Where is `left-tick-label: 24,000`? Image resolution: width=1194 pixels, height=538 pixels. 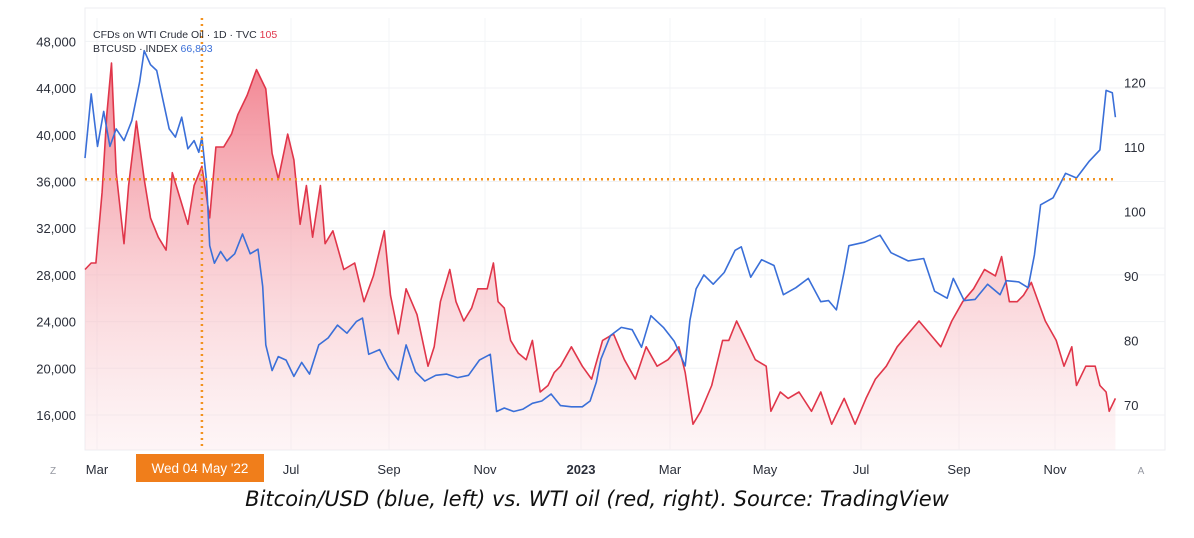 left-tick-label: 24,000 is located at coordinates (56, 322).